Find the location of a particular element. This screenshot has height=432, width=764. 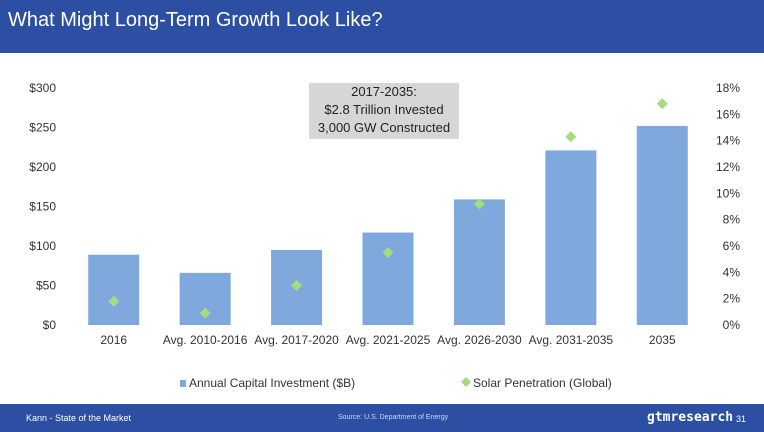

category-label: Avg. 2017-2020 is located at coordinates (296, 340).